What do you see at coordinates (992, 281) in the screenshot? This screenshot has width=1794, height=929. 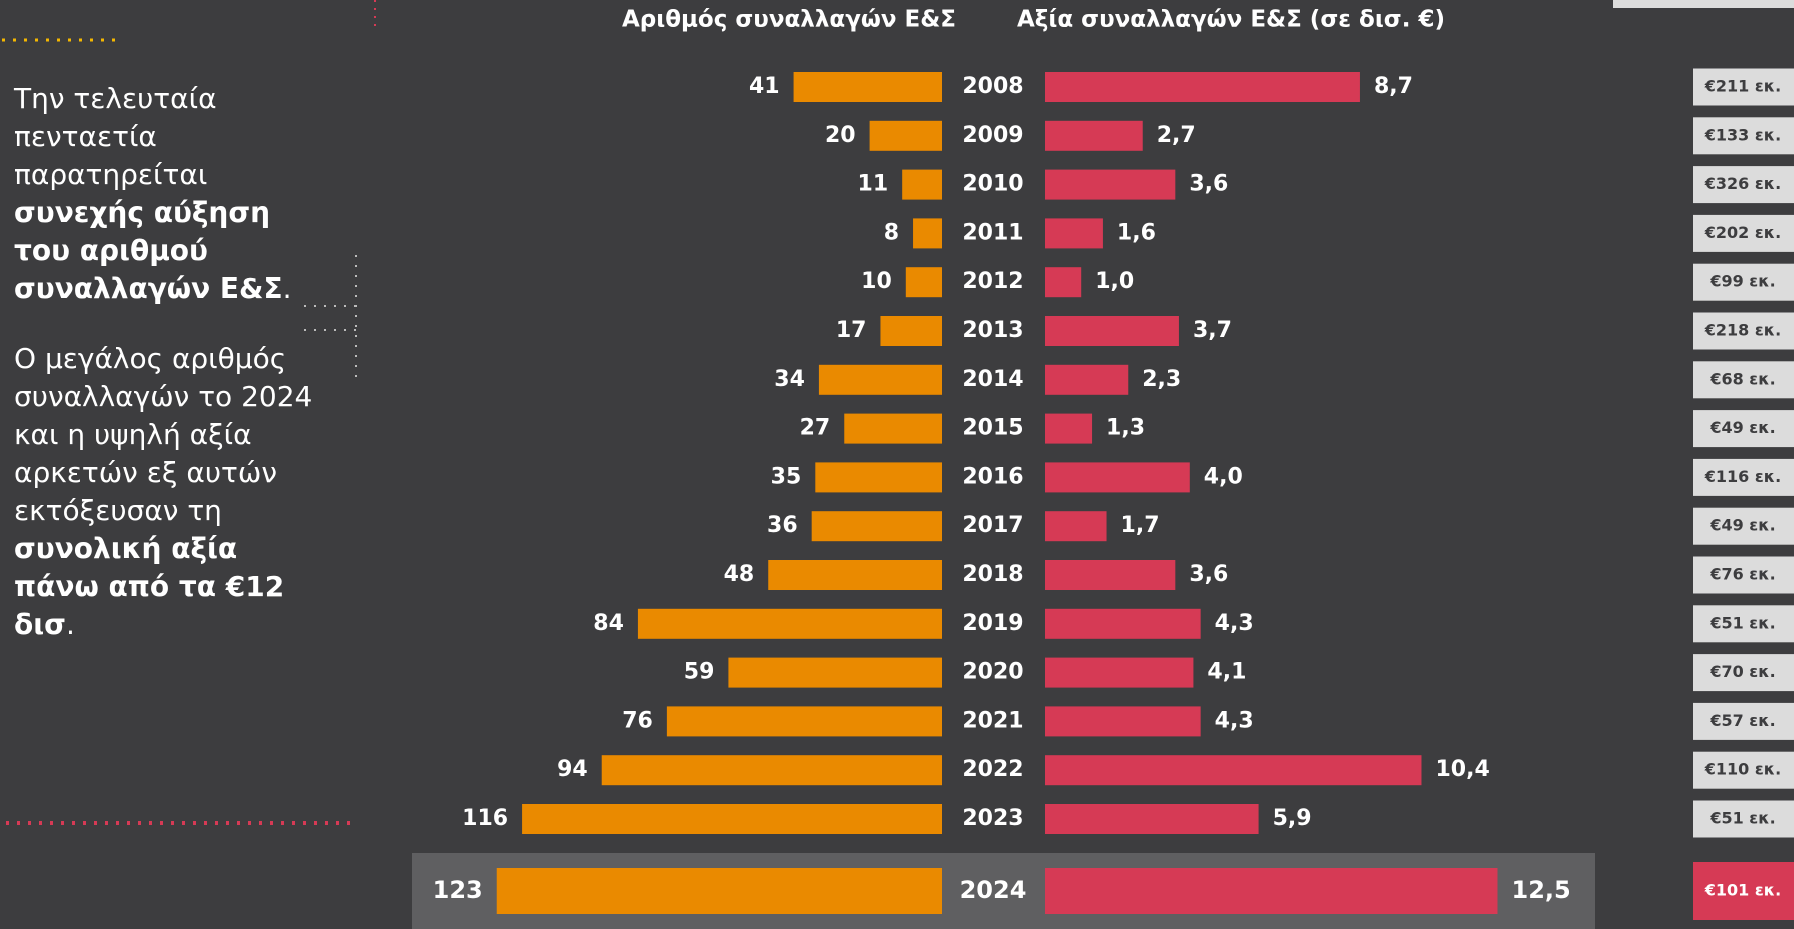 I see `category-label: 2012` at bounding box center [992, 281].